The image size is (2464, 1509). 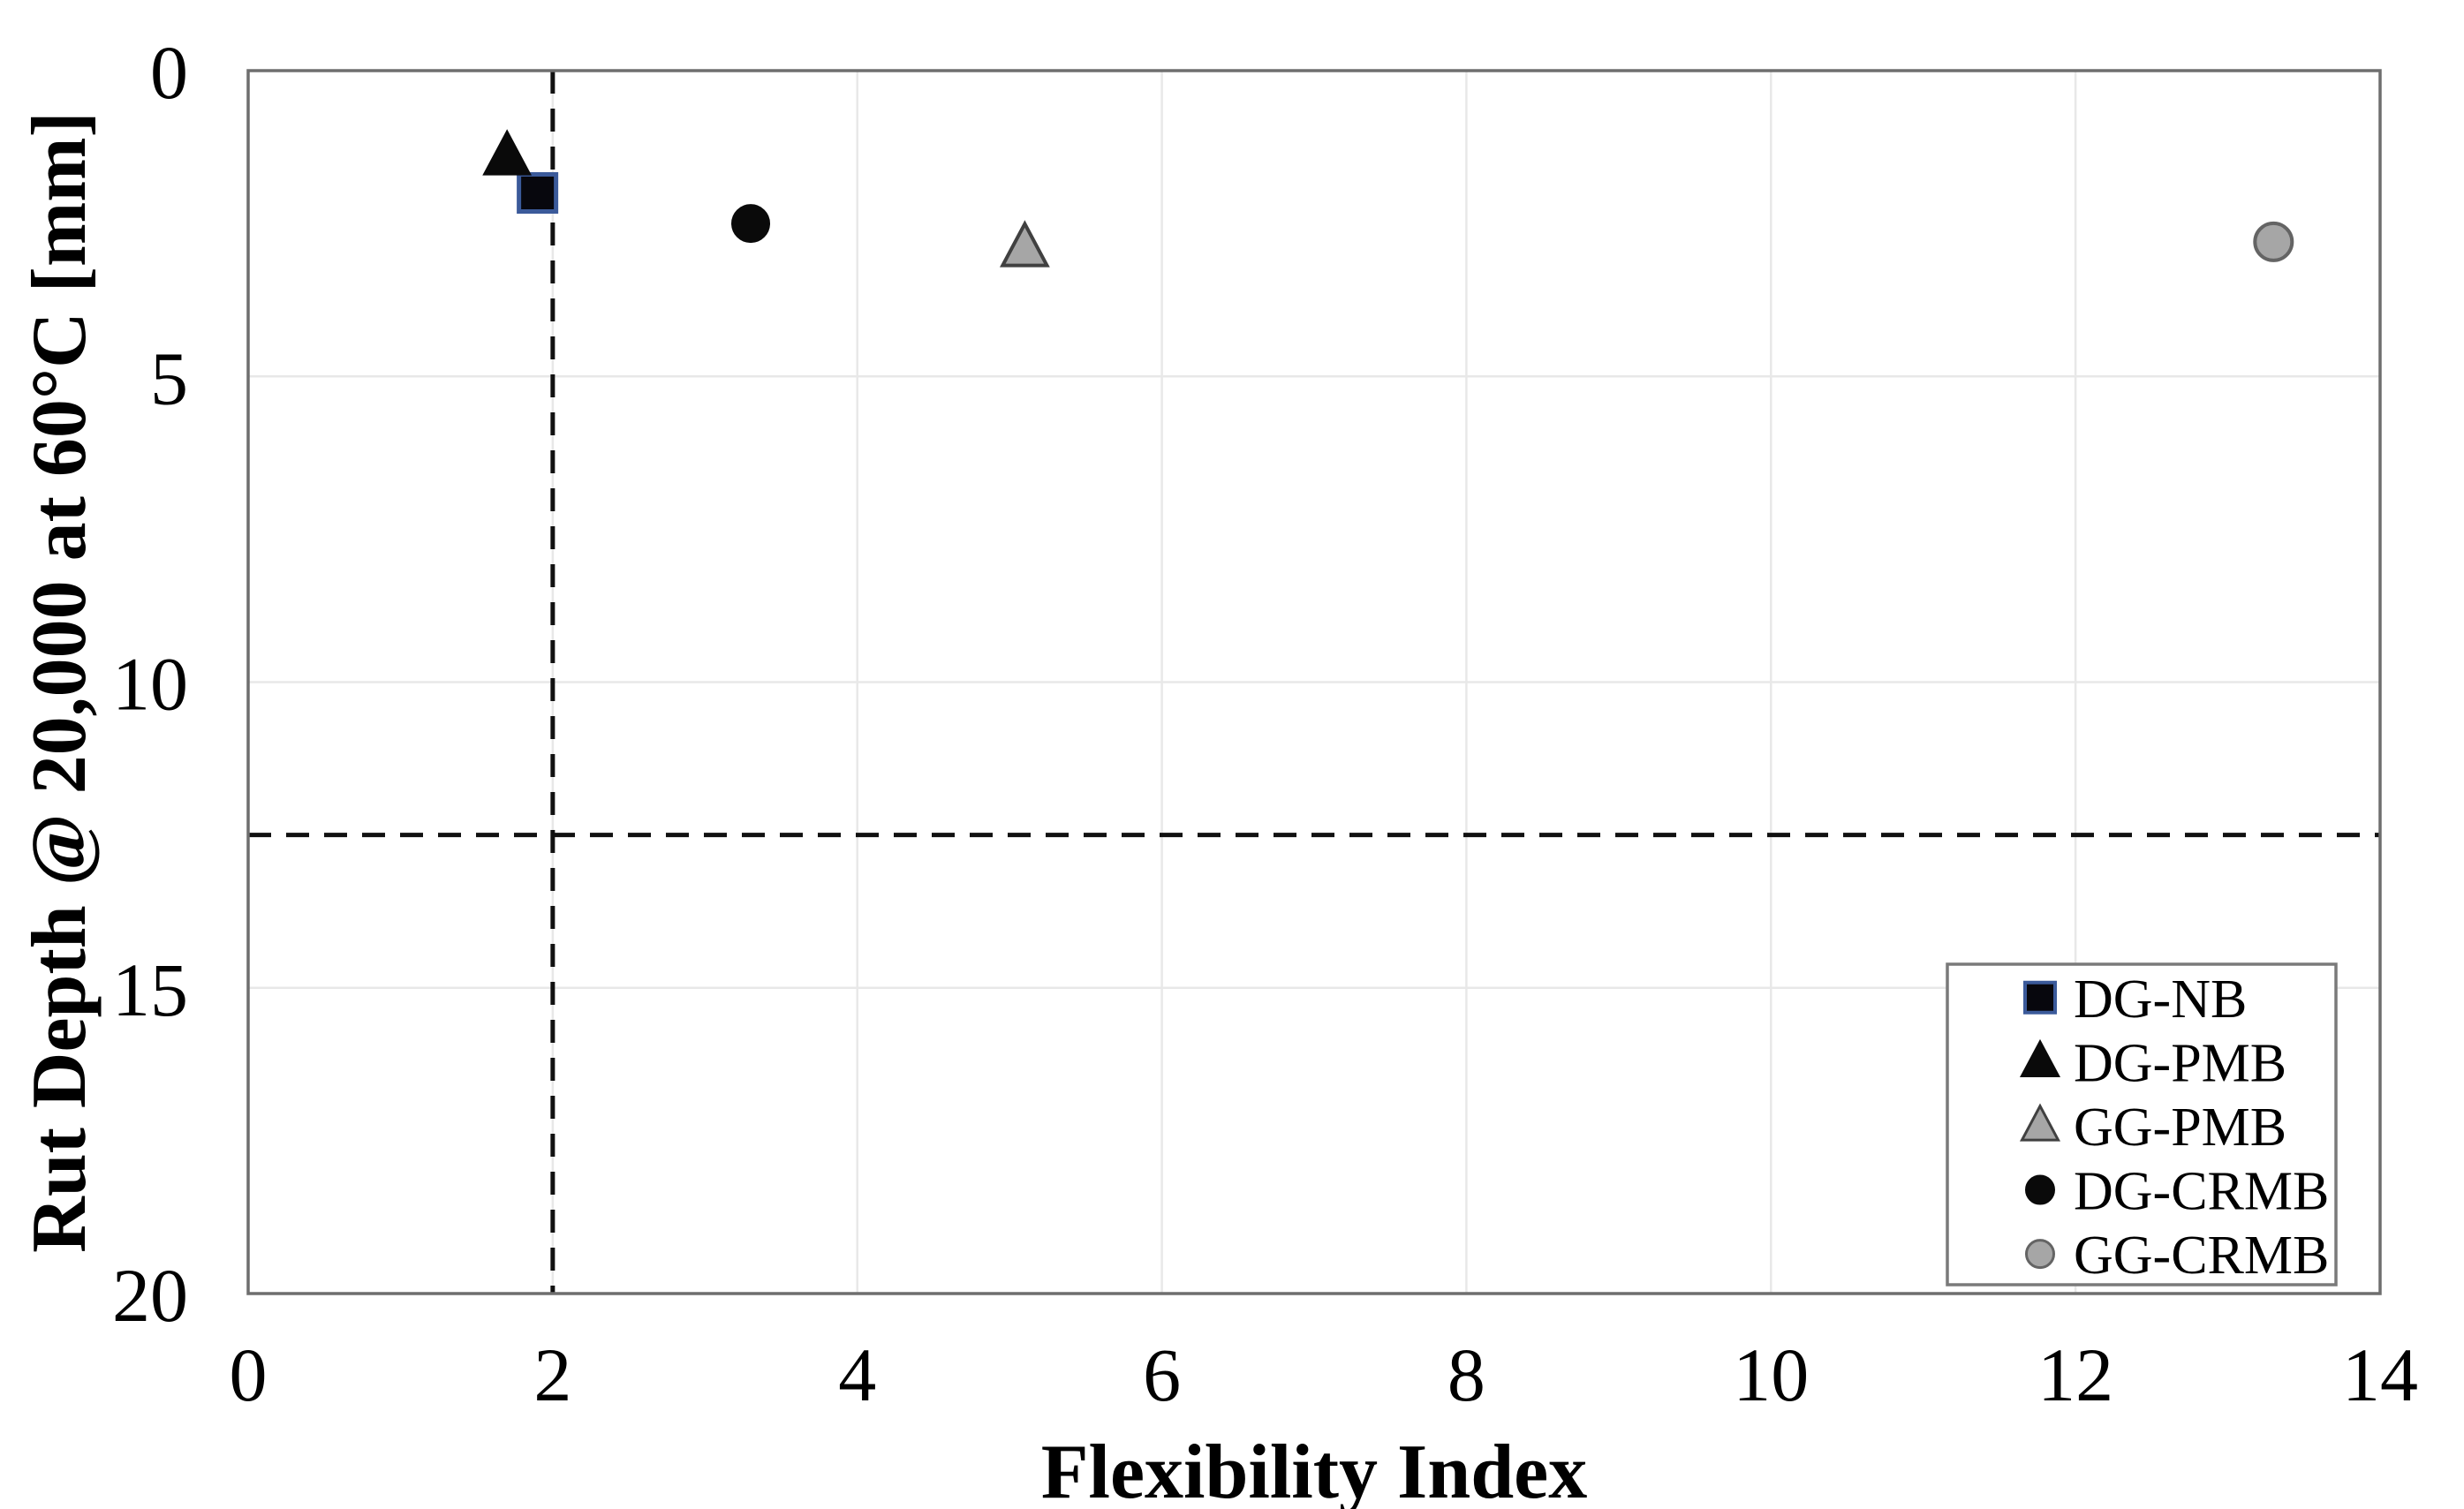 I want to click on x-tick-label: 14, so click(x=2380, y=1374).